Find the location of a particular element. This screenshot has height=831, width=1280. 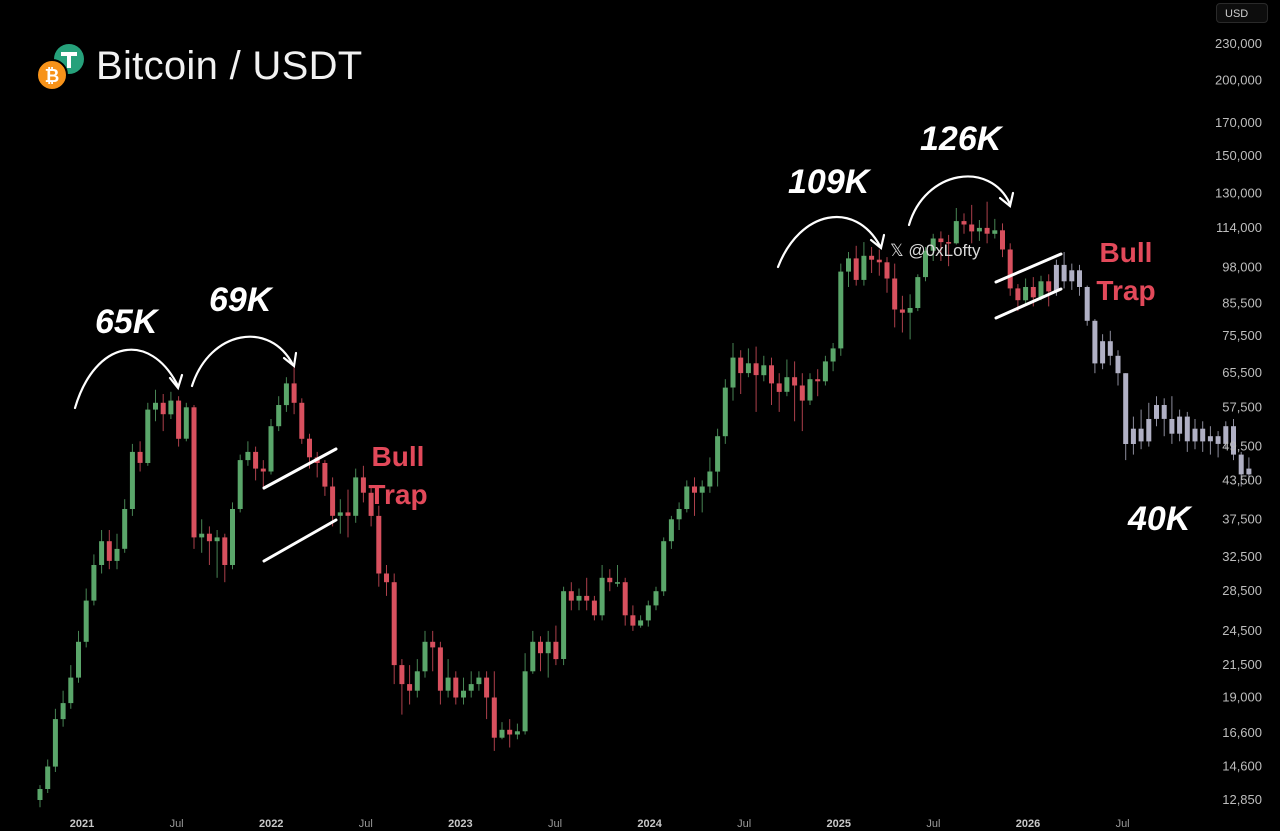

currency-selector: USD is located at coordinates (1242, 13).